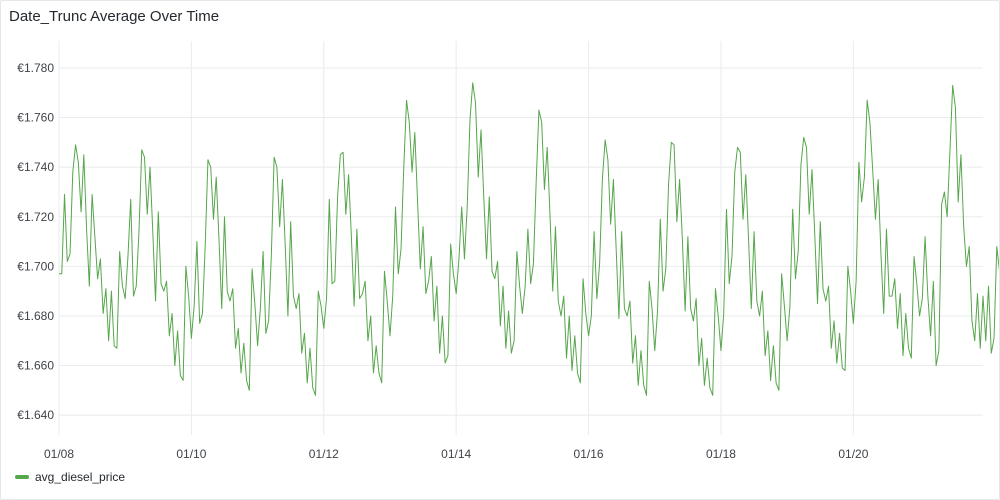  Describe the element at coordinates (59, 454) in the screenshot. I see `x-tick-label: 01/08` at that location.